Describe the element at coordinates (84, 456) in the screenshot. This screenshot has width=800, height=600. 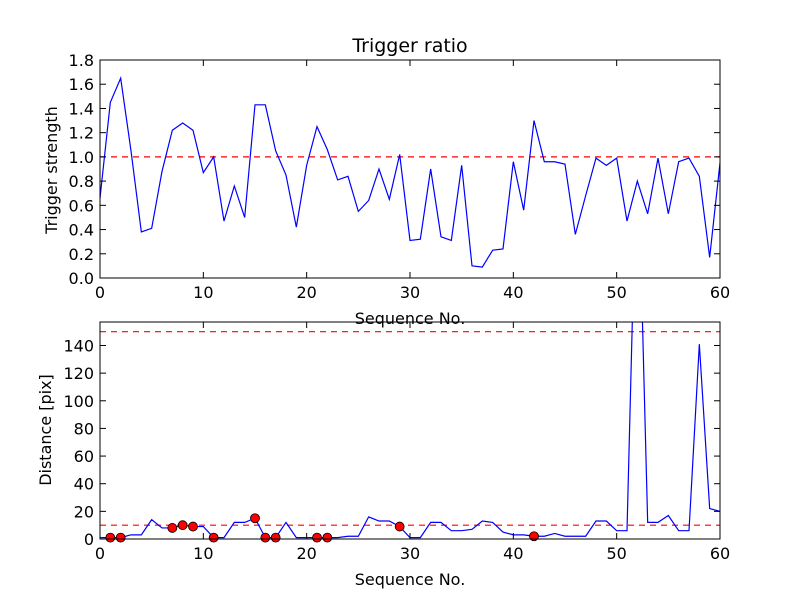
I see `y-tick-label: 60` at that location.